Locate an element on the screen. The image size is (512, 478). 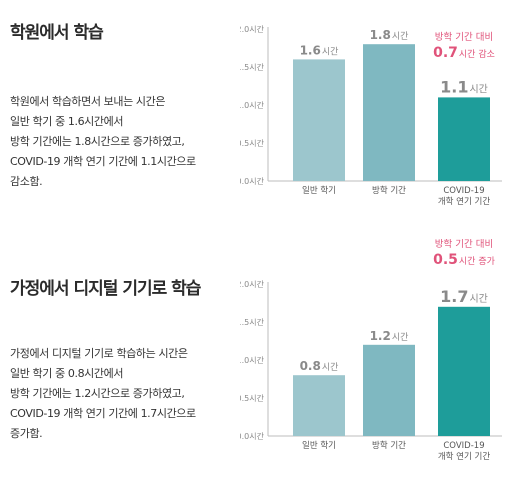
description-line: COVID-19 개학 연기 기간에 1.7시간으로 is located at coordinates (103, 413).